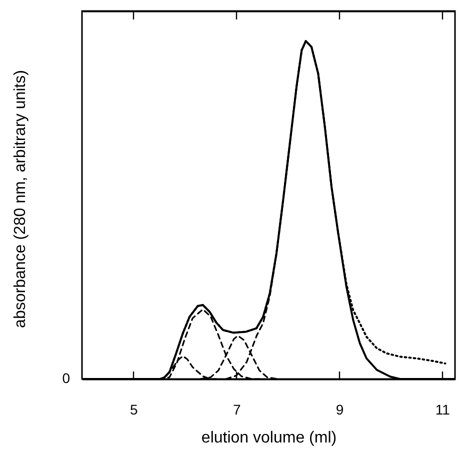 The image size is (458, 463). I want to click on x-tick-label: 9, so click(340, 410).